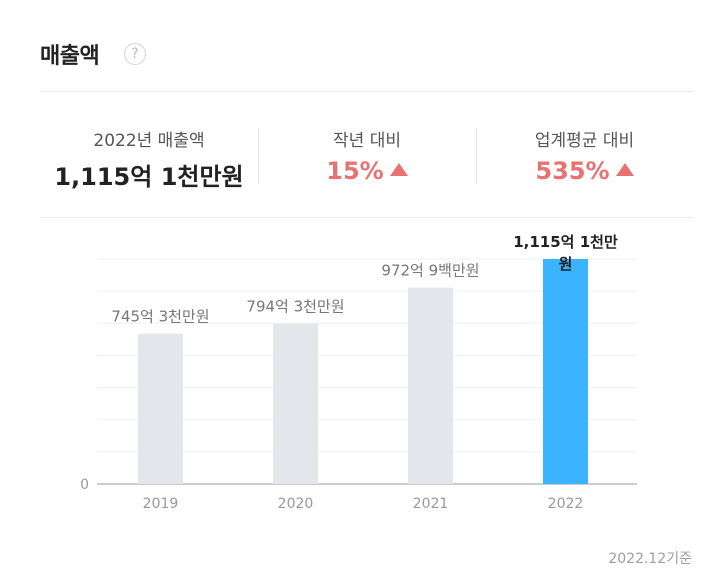 This screenshot has width=724, height=574. I want to click on industry-value: 535%, so click(572, 171).